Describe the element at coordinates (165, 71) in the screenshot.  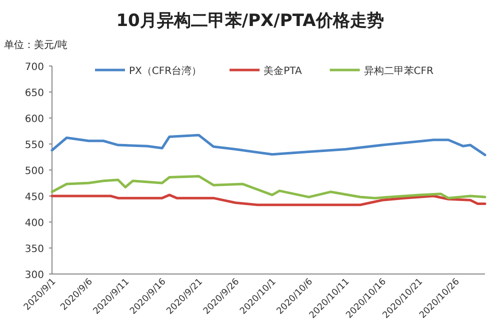
I see `legend-label: PX（CFR台湾）` at that location.